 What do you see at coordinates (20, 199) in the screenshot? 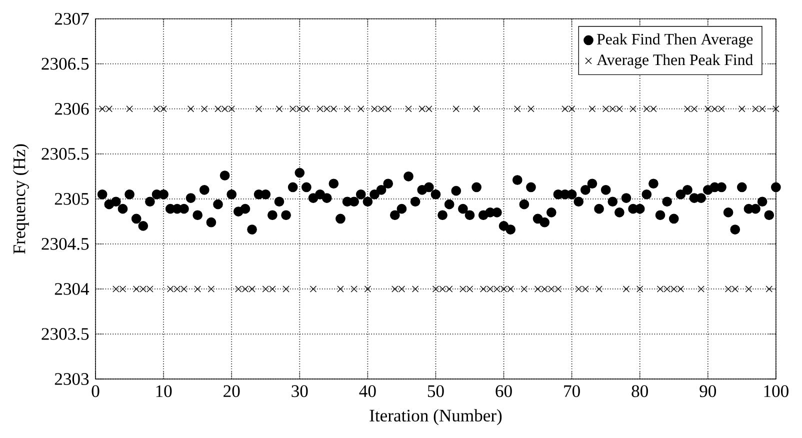
I see `y-axis-title: Frequency (Hz)` at bounding box center [20, 199].